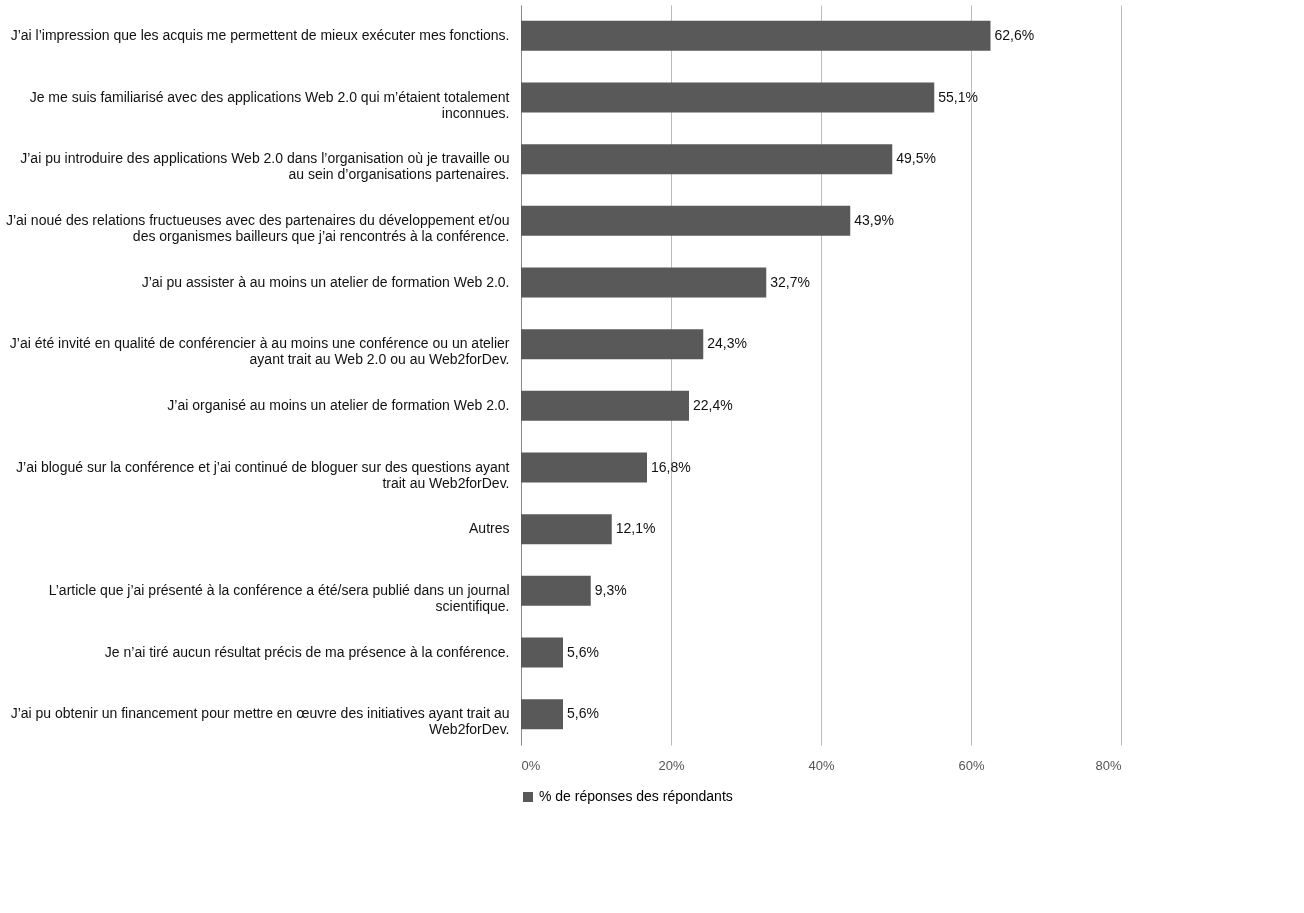 Image resolution: width=1304 pixels, height=913 pixels. I want to click on data-label: 43,9%, so click(874, 219).